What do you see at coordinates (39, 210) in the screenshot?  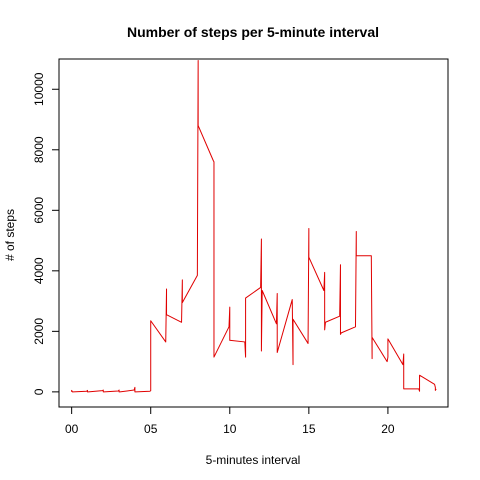 I see `y-tick-label: 6000` at bounding box center [39, 210].